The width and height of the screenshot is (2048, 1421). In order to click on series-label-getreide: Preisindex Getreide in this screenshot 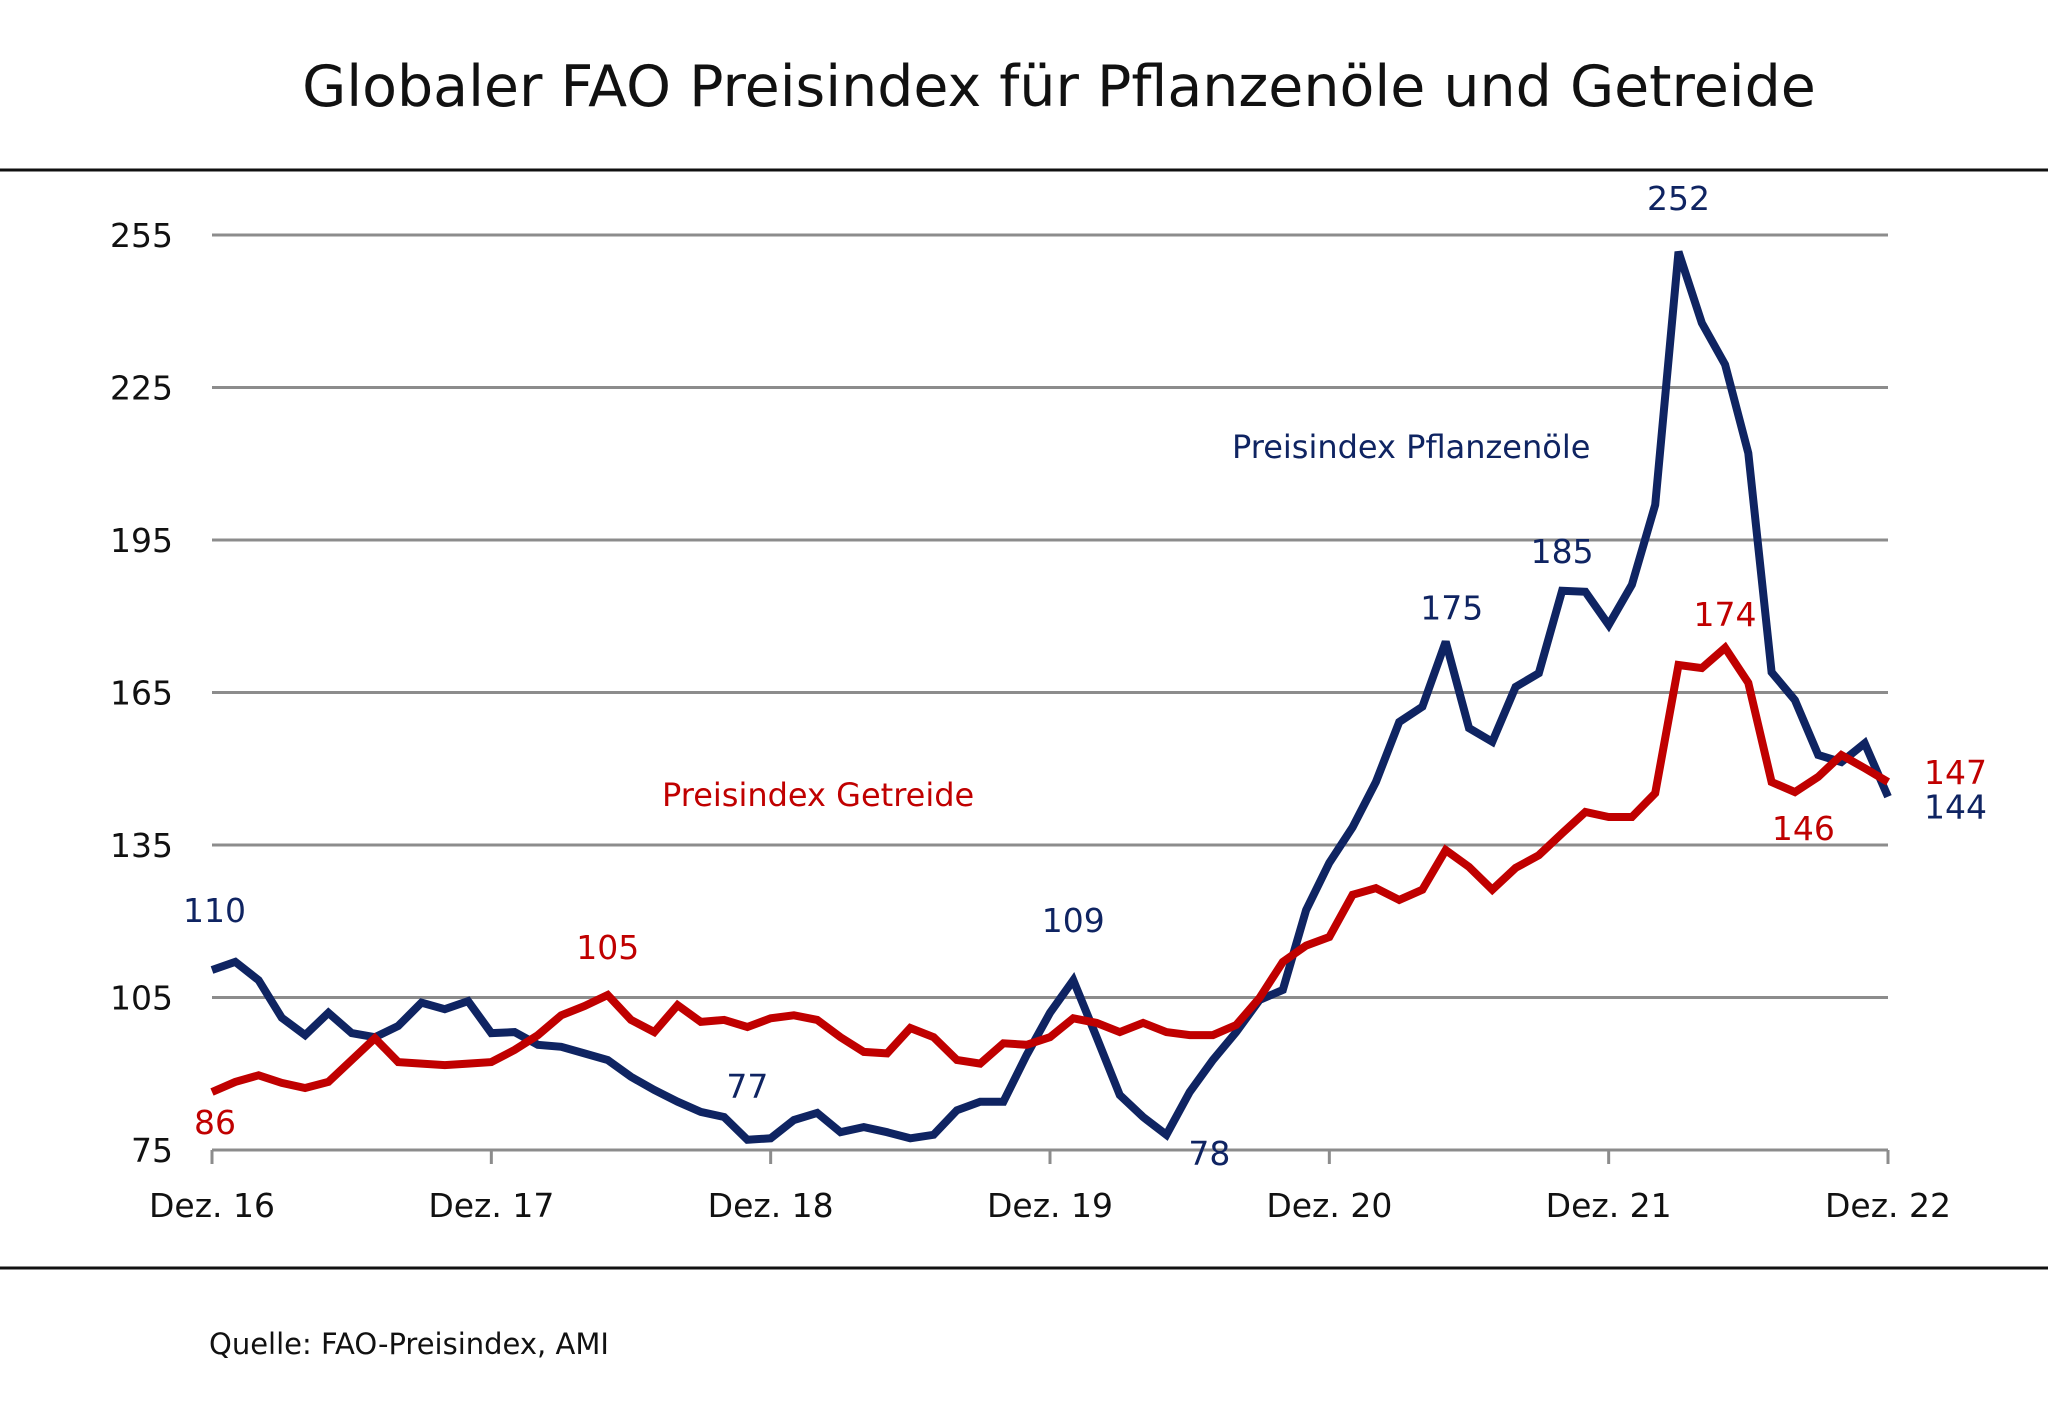, I will do `click(818, 795)`.